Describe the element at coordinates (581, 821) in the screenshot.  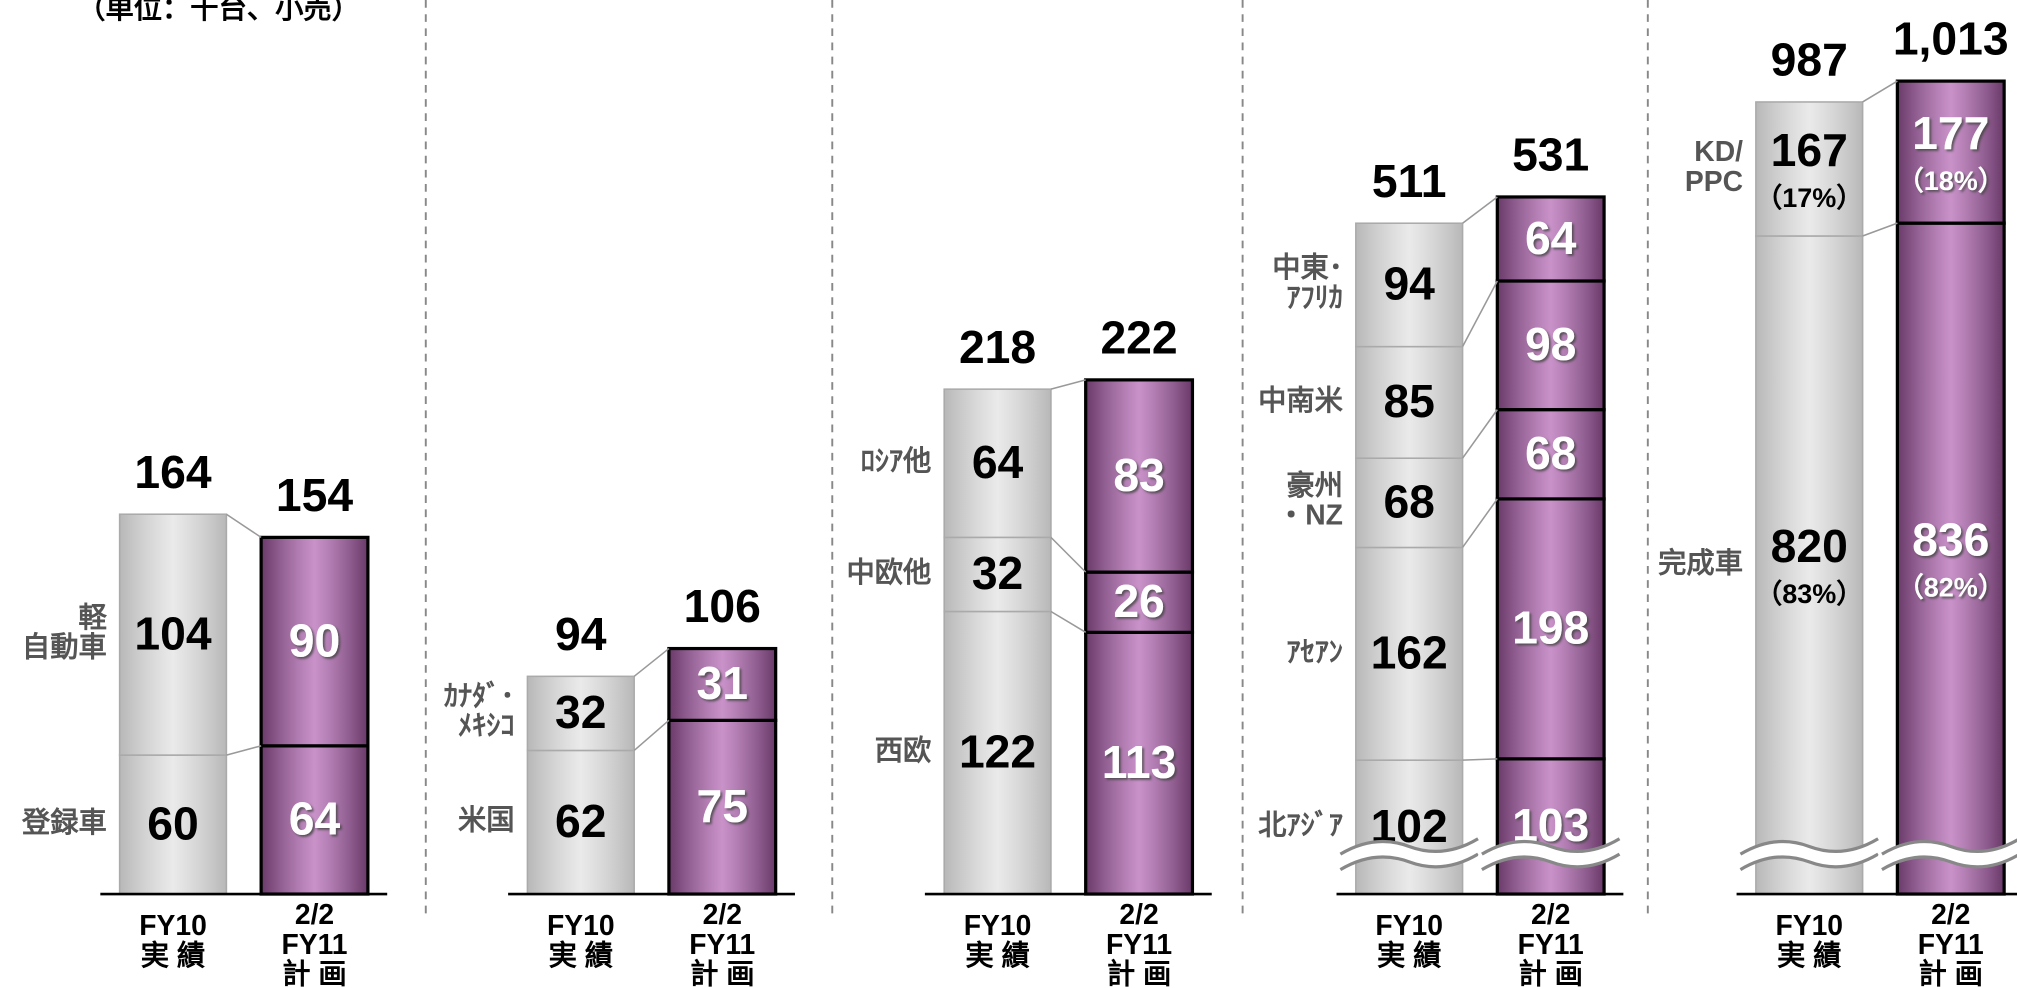
I see `segment-value: 62` at that location.